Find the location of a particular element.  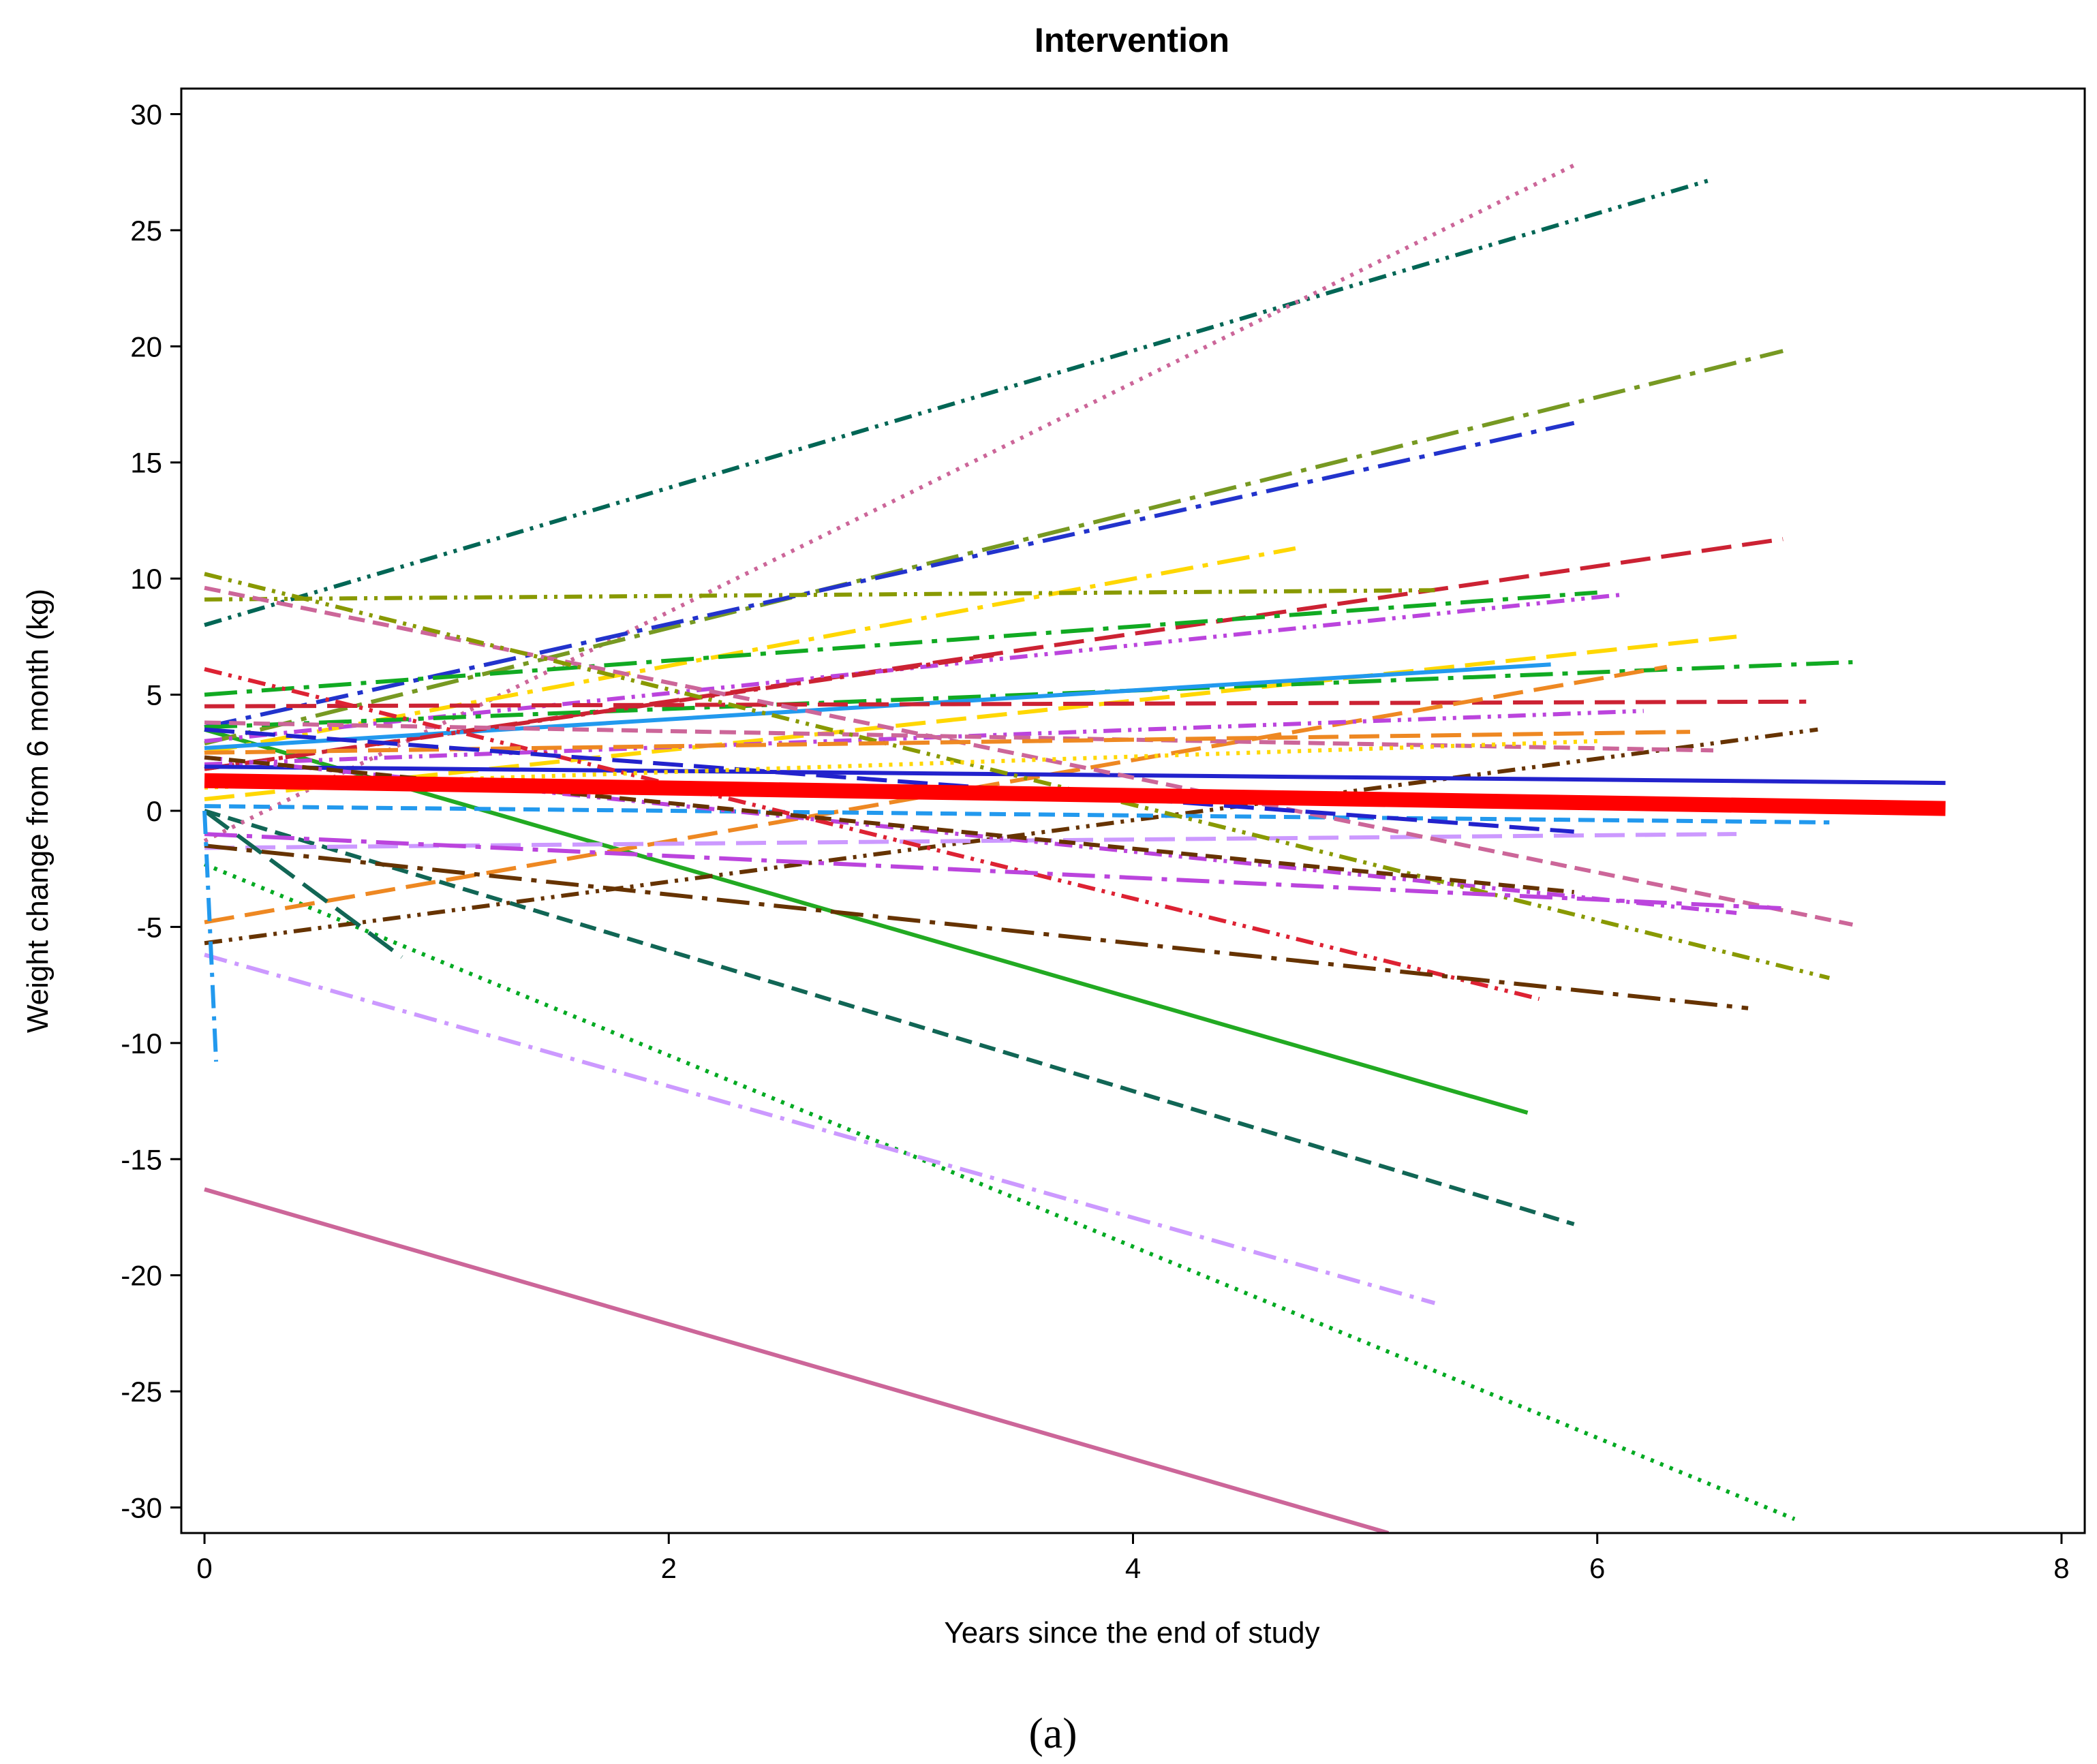

x-axis: 0 2 4 6 8 is located at coordinates (1133, 1559).